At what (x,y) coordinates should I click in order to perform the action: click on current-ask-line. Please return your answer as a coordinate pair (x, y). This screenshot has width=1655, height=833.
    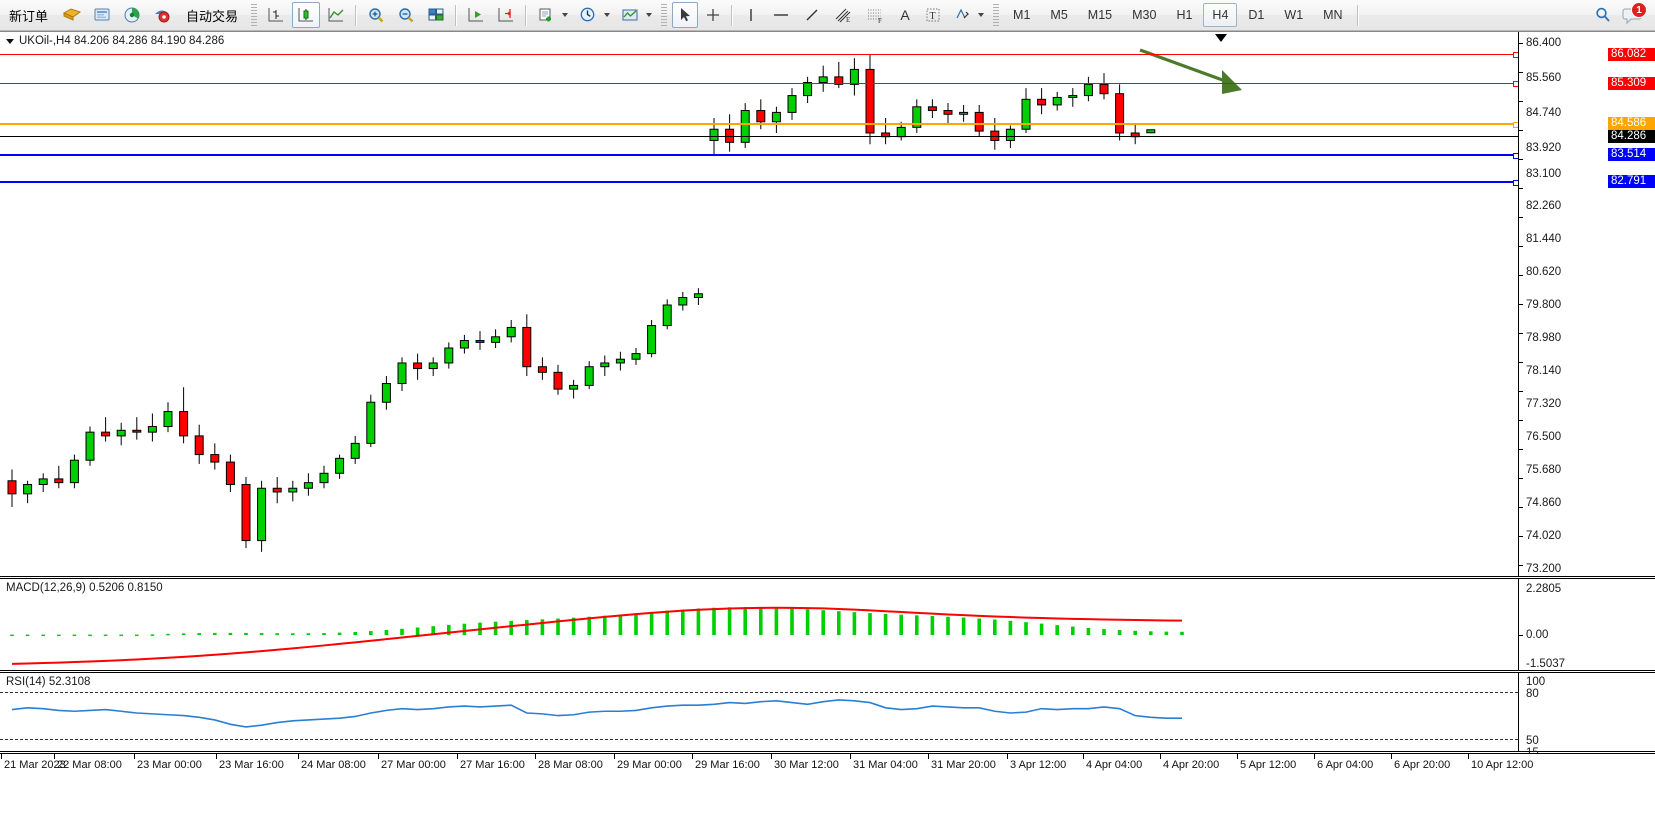
    Looking at the image, I should click on (759, 125).